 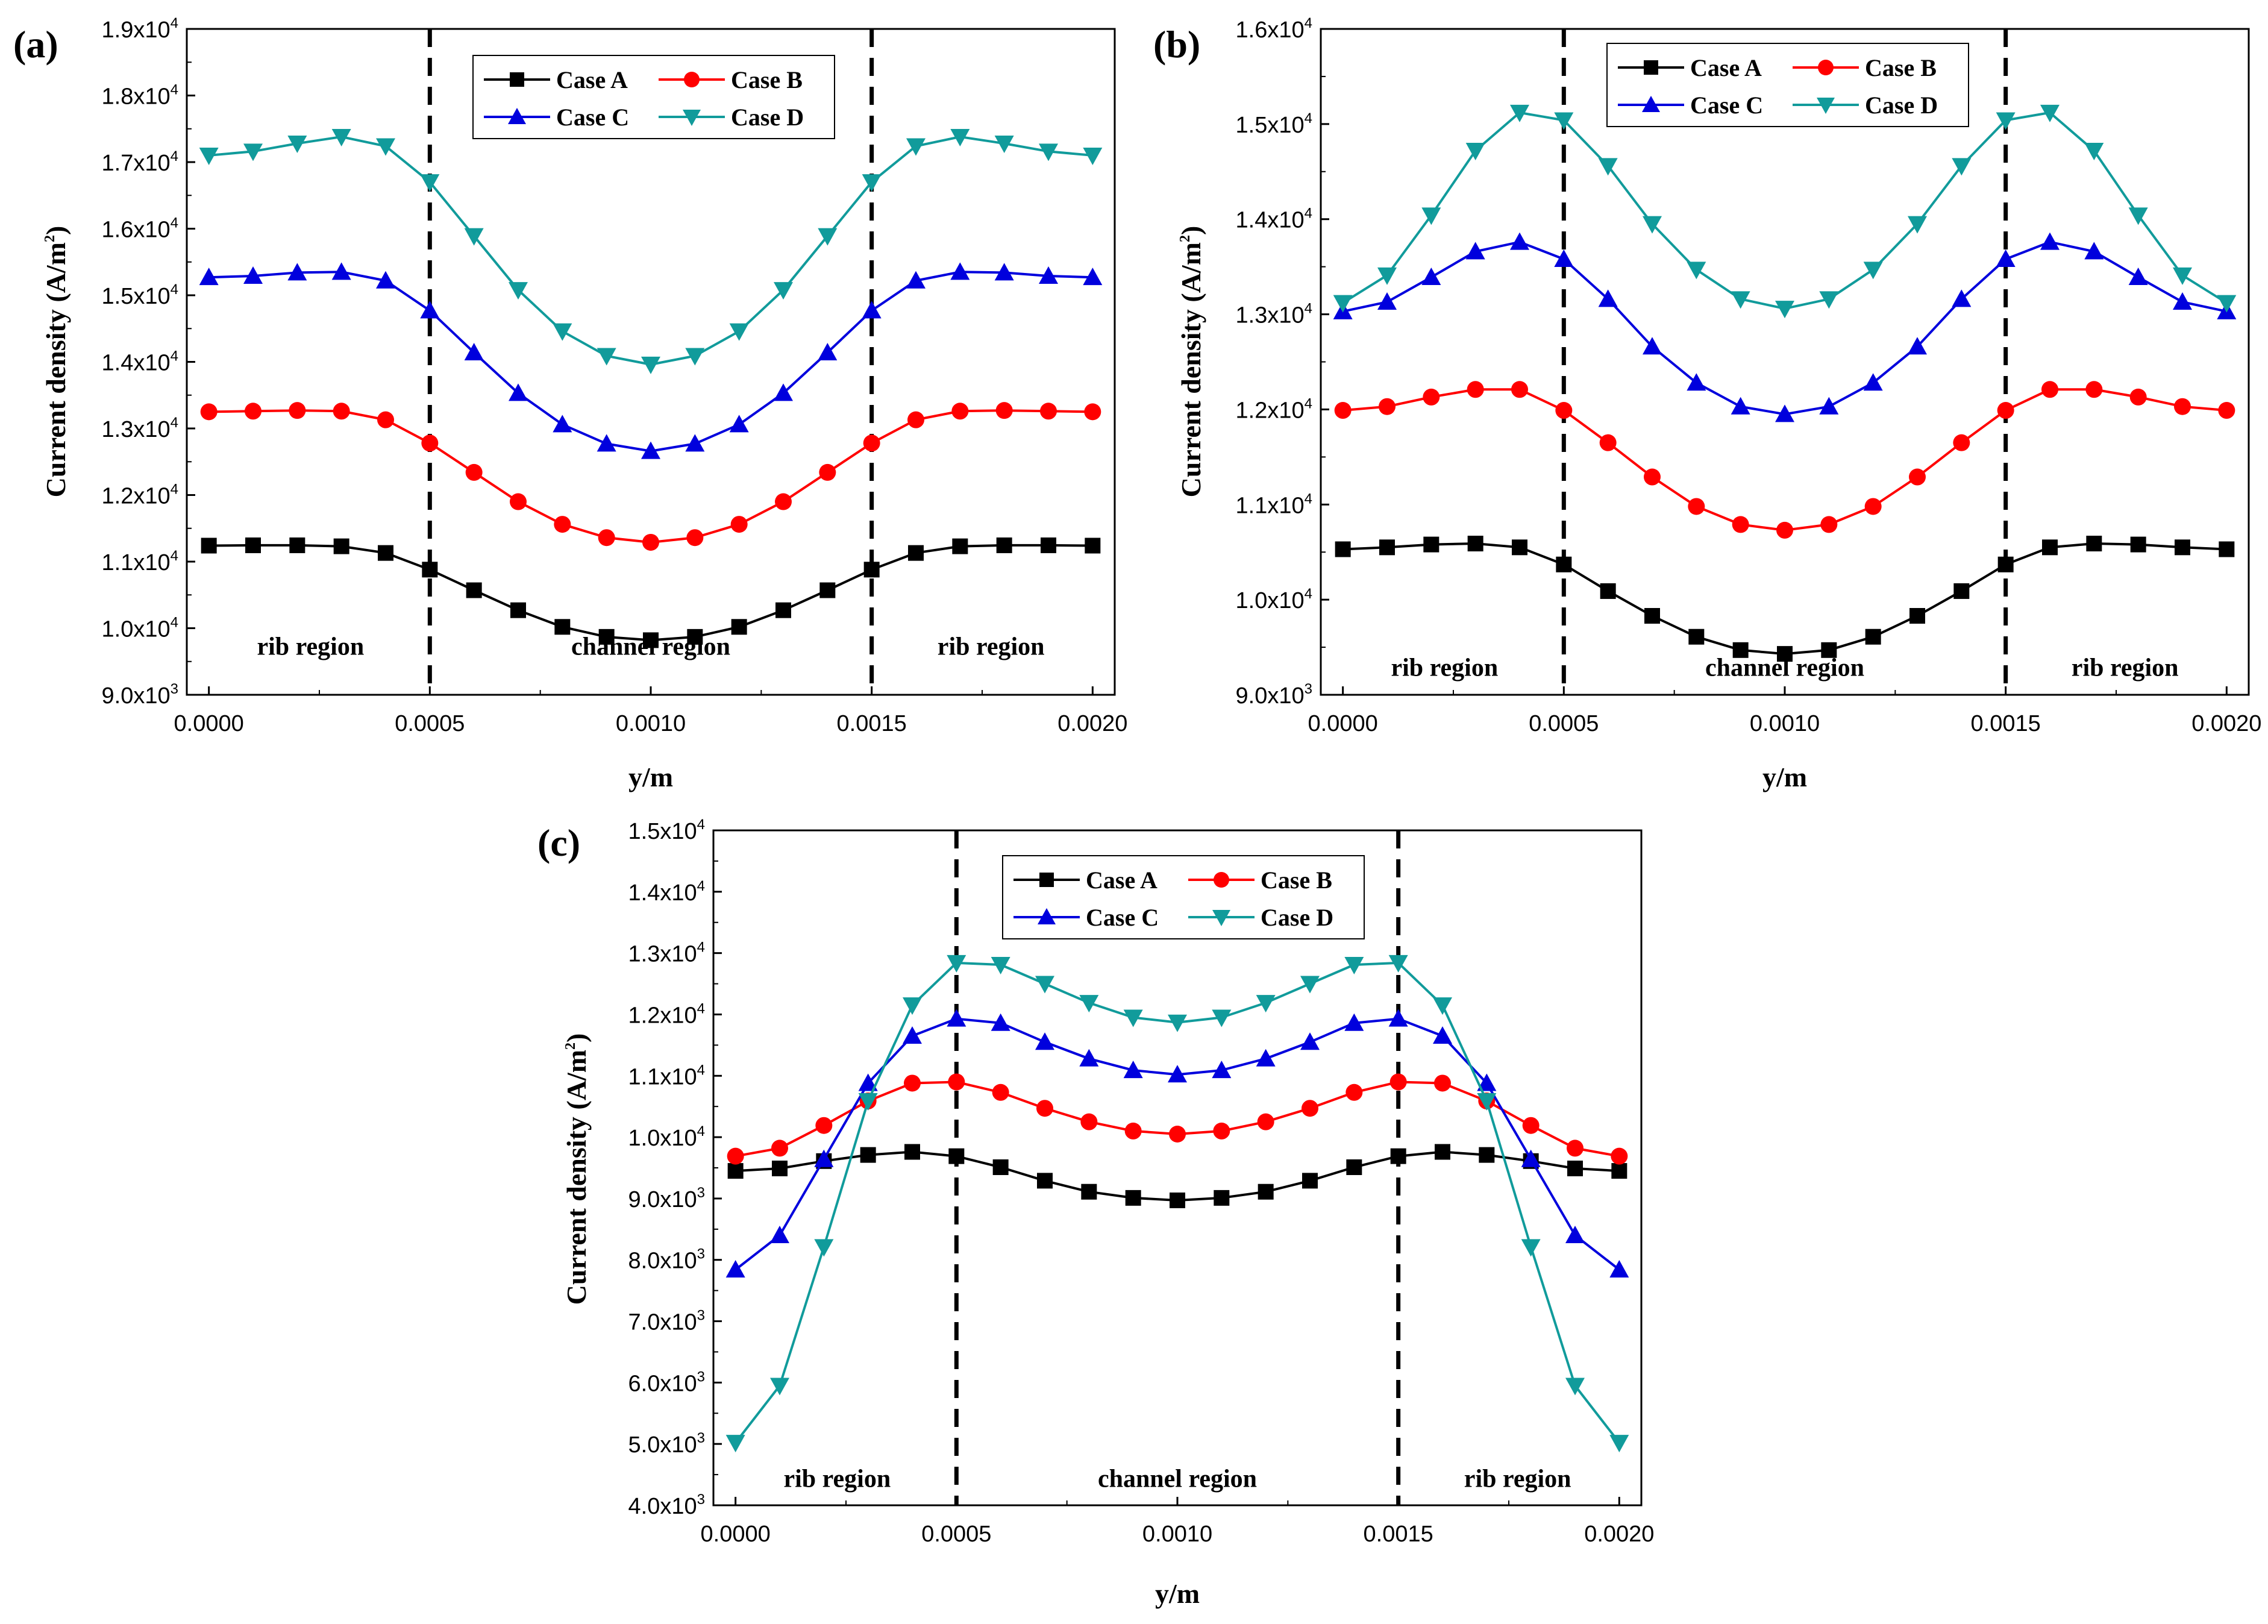 I want to click on x-tick-label: 0.0015, so click(x=872, y=723).